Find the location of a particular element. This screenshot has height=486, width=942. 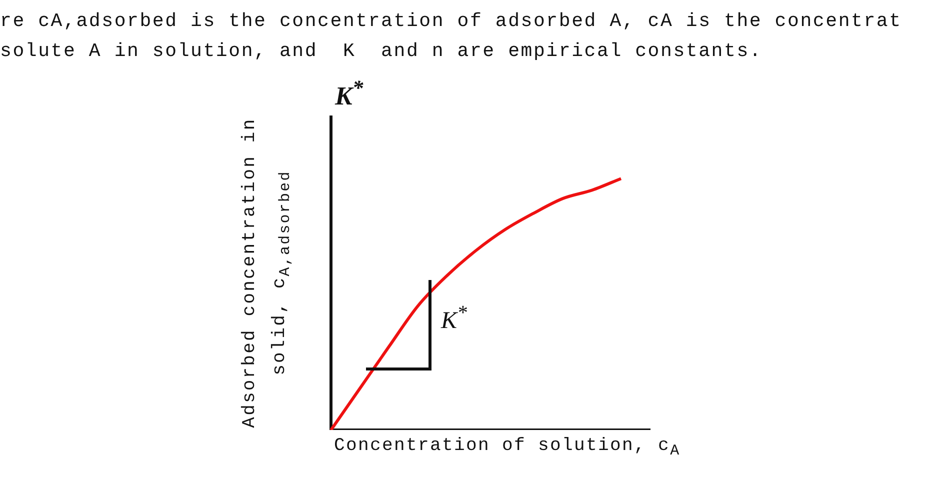

x-axis-title: Concentration of solution, c$_{A}$ is located at coordinates (507, 448).